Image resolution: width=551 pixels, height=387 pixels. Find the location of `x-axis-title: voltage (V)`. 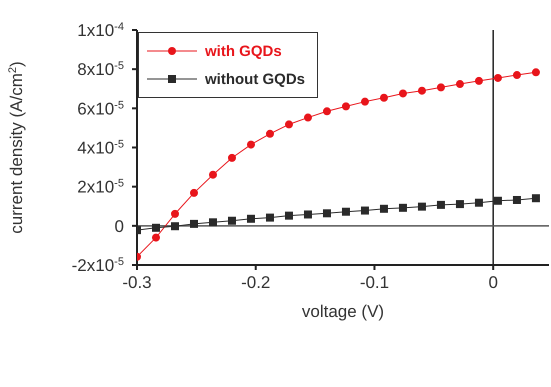

x-axis-title: voltage (V) is located at coordinates (343, 311).